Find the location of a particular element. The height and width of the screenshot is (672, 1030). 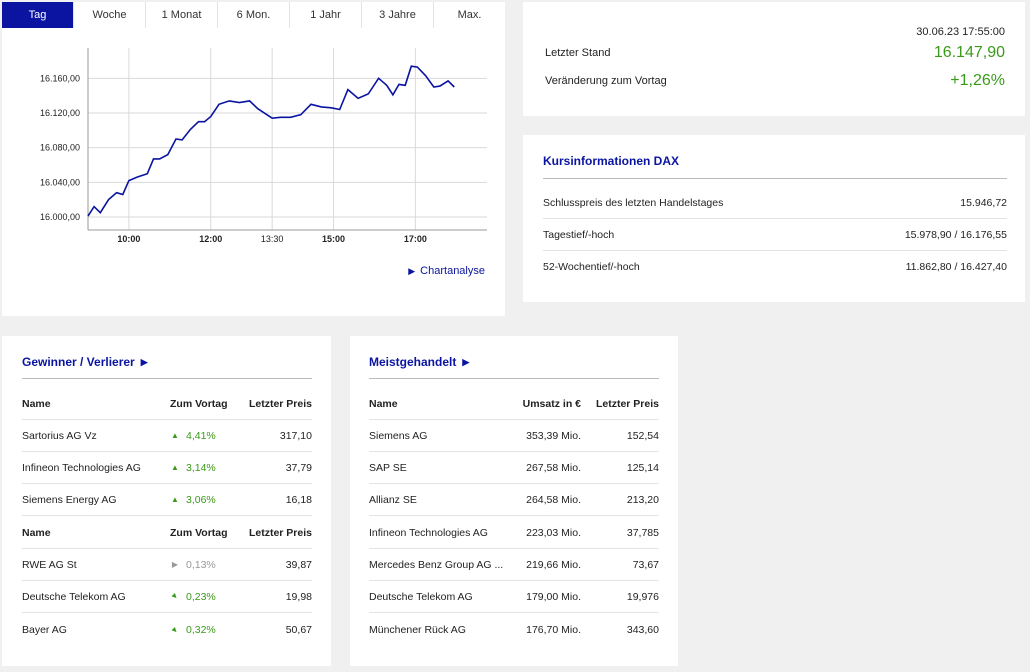

change-cell: ▲ 3,14% is located at coordinates (199, 468).